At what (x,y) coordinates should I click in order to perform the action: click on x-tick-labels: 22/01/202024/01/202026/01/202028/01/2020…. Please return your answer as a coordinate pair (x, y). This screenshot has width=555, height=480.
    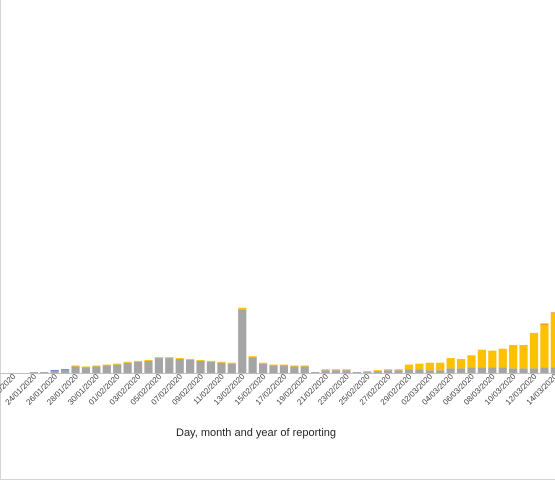
    Looking at the image, I should click on (277, 389).